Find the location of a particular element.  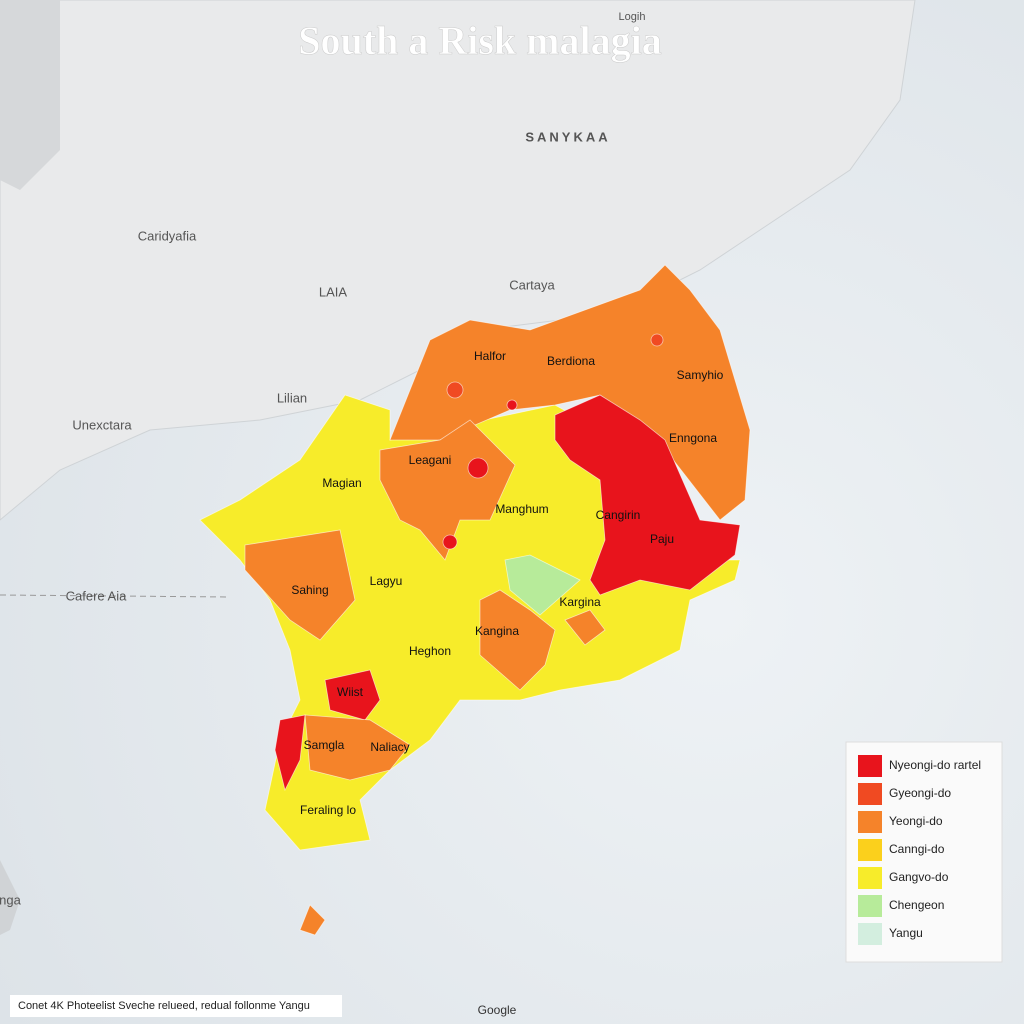

place-label: LAIA is located at coordinates (333, 291).